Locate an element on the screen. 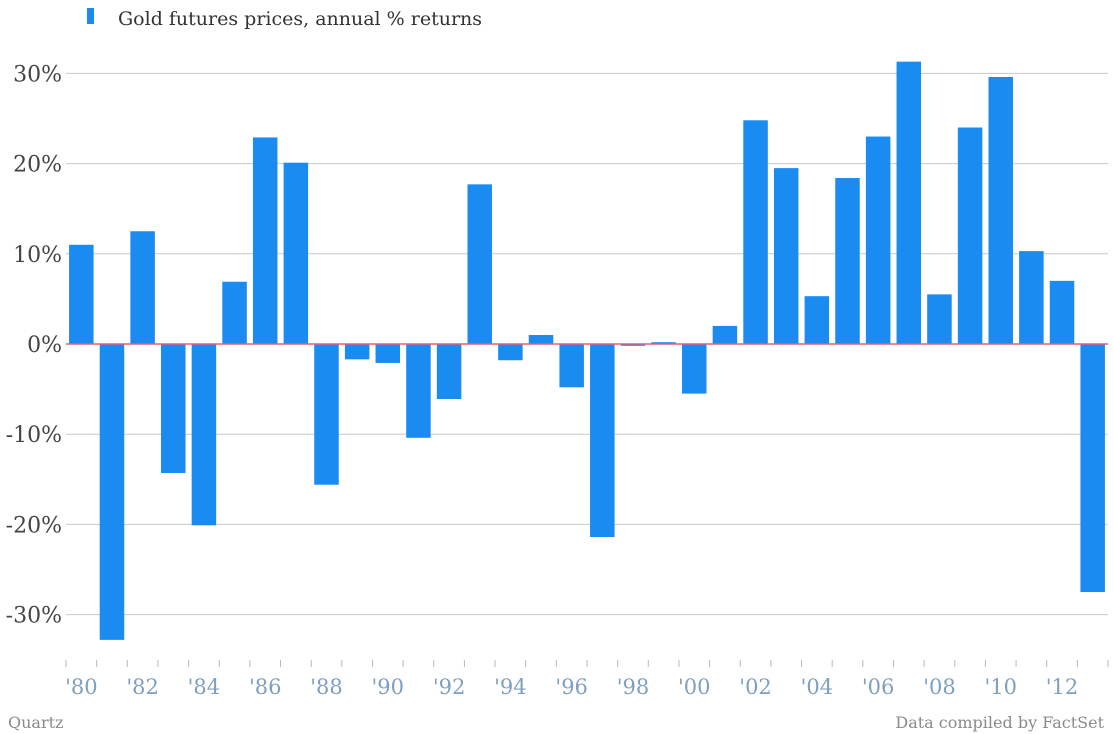 The image size is (1114, 734). x-tick-label: '08 is located at coordinates (939, 687).